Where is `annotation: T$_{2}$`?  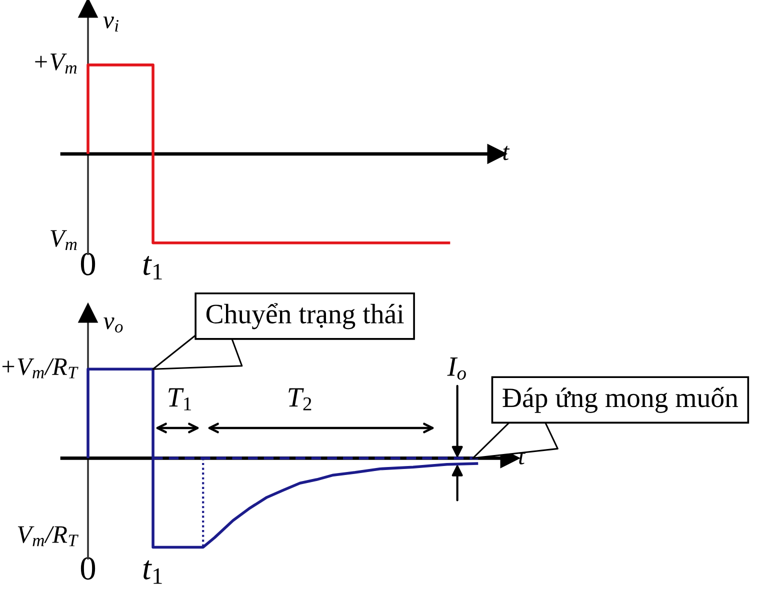
annotation: T$_{2}$ is located at coordinates (300, 399).